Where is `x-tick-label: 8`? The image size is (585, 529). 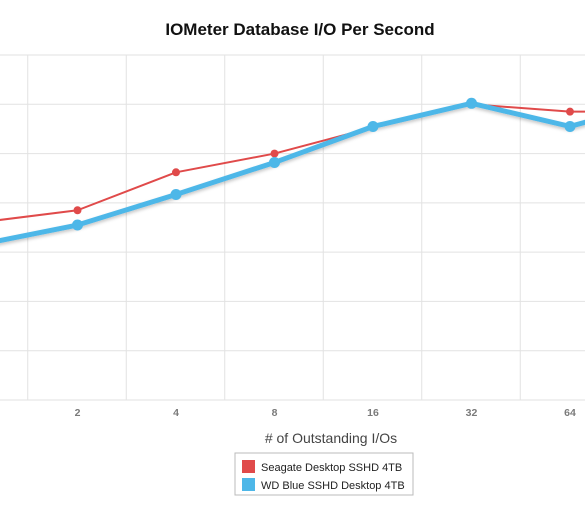
x-tick-label: 8 is located at coordinates (275, 413).